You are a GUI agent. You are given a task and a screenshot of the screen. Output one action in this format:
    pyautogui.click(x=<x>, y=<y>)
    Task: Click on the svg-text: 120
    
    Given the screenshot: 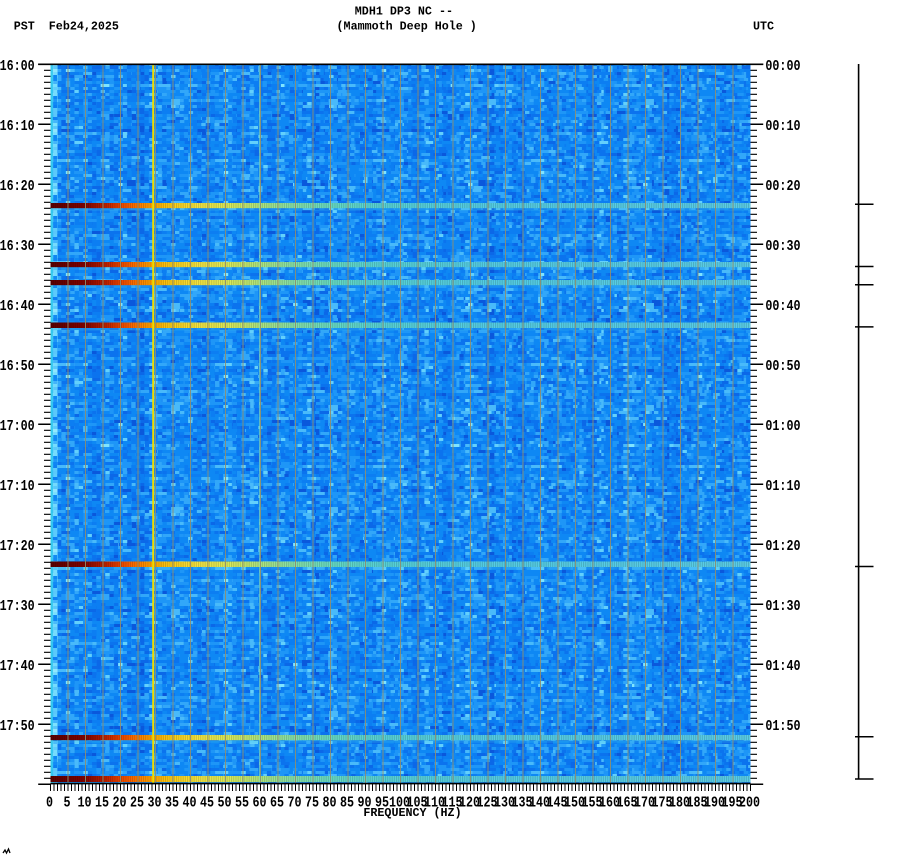 What is the action you would take?
    pyautogui.click(x=469, y=802)
    